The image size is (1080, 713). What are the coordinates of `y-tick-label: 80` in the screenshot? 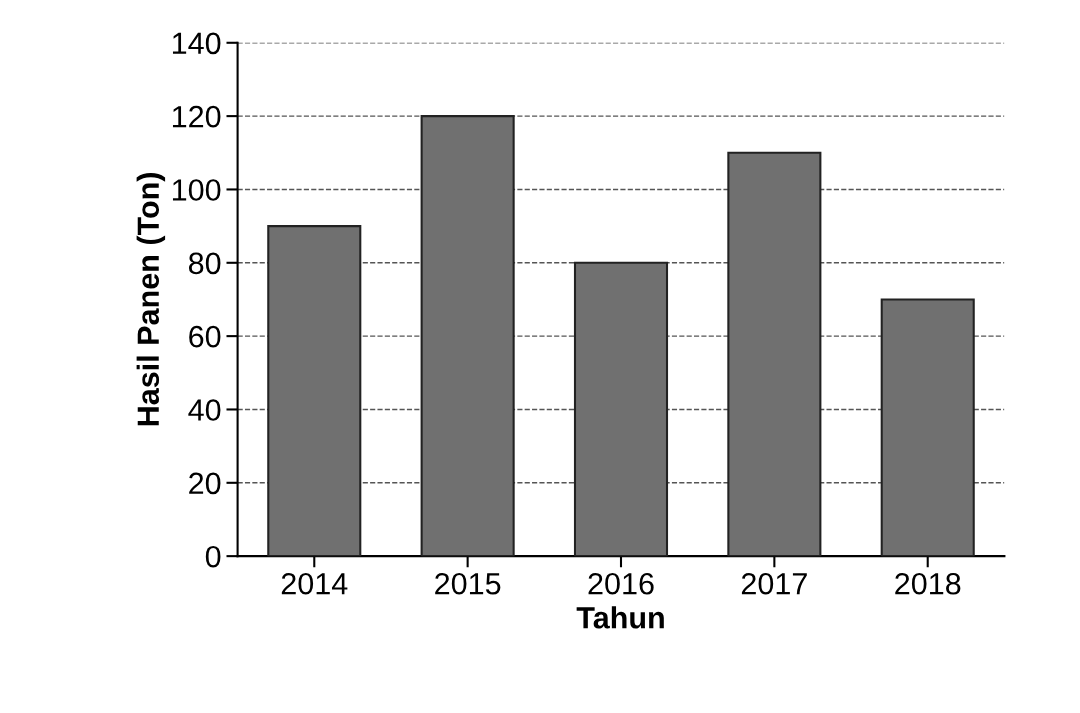 It's located at (204, 263).